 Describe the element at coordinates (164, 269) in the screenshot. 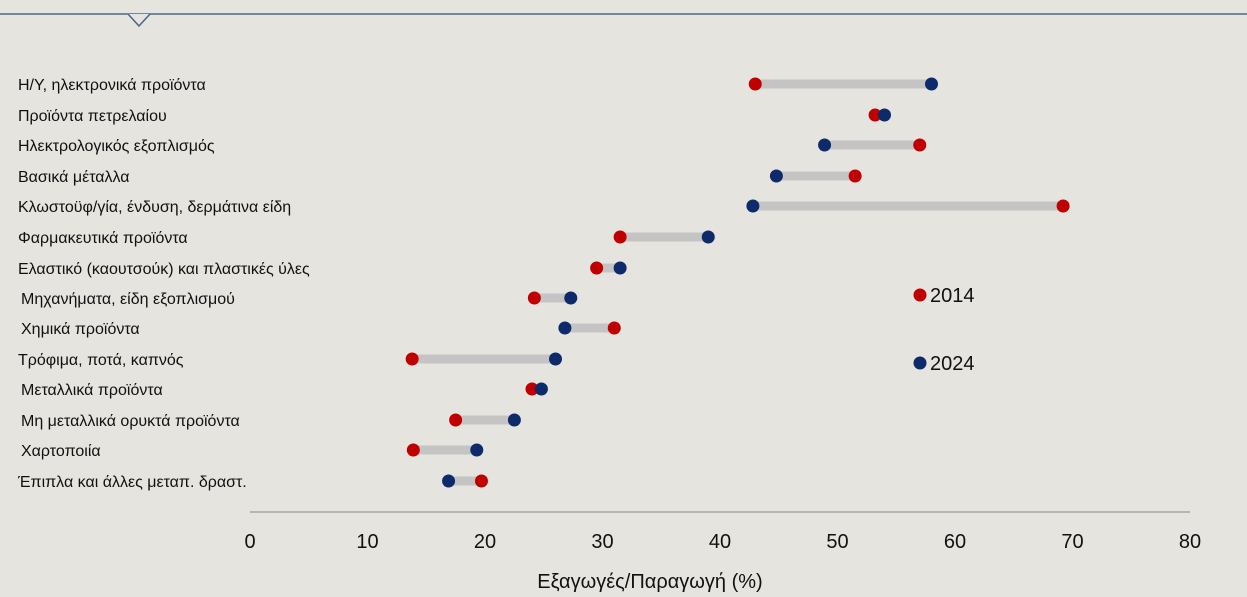

I see `category-label: Ελαστικό (καουτσούκ) και πλαστικές ύλες` at that location.